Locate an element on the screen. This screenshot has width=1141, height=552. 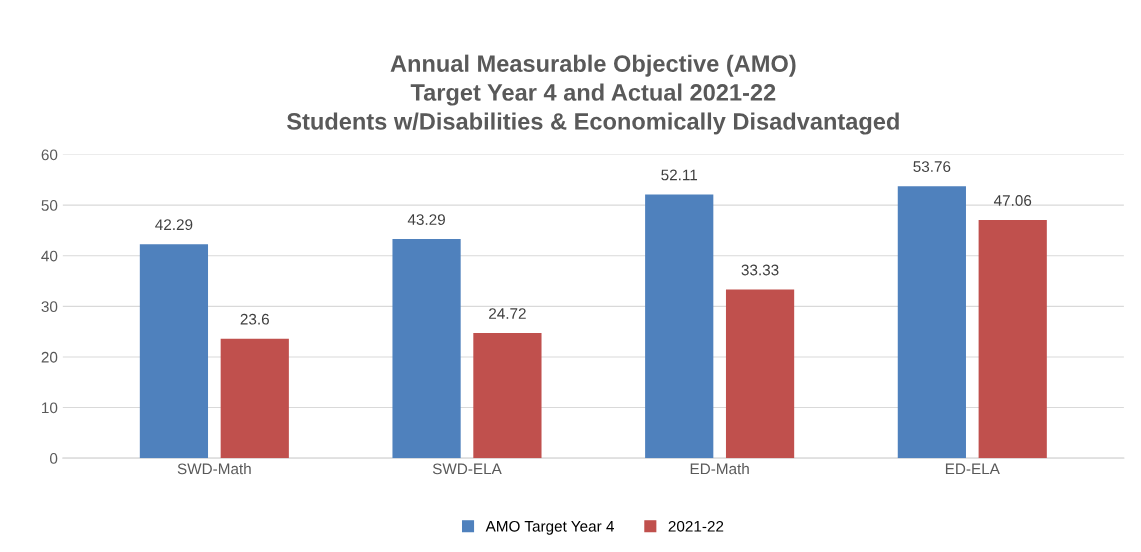
y-tick-label: 30 is located at coordinates (49, 307).